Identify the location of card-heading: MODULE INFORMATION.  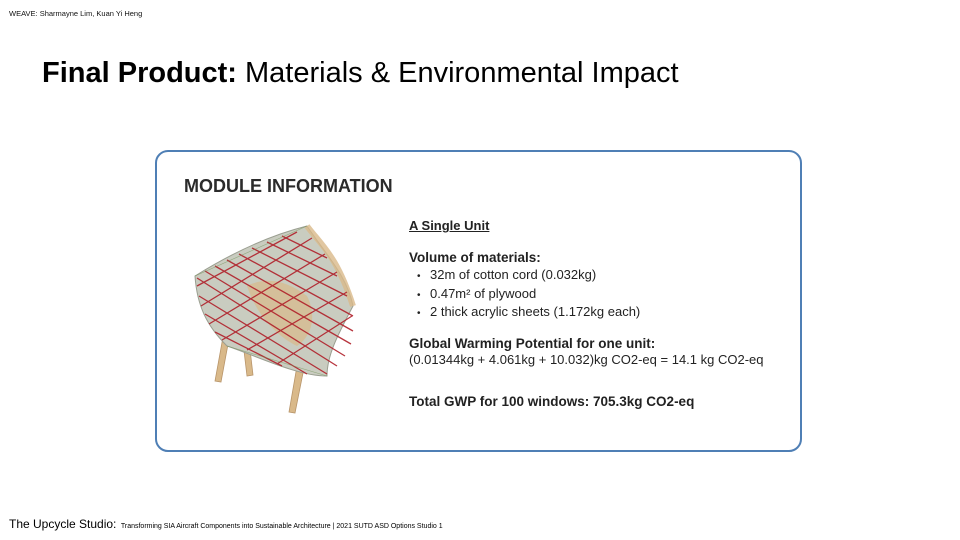
(288, 186).